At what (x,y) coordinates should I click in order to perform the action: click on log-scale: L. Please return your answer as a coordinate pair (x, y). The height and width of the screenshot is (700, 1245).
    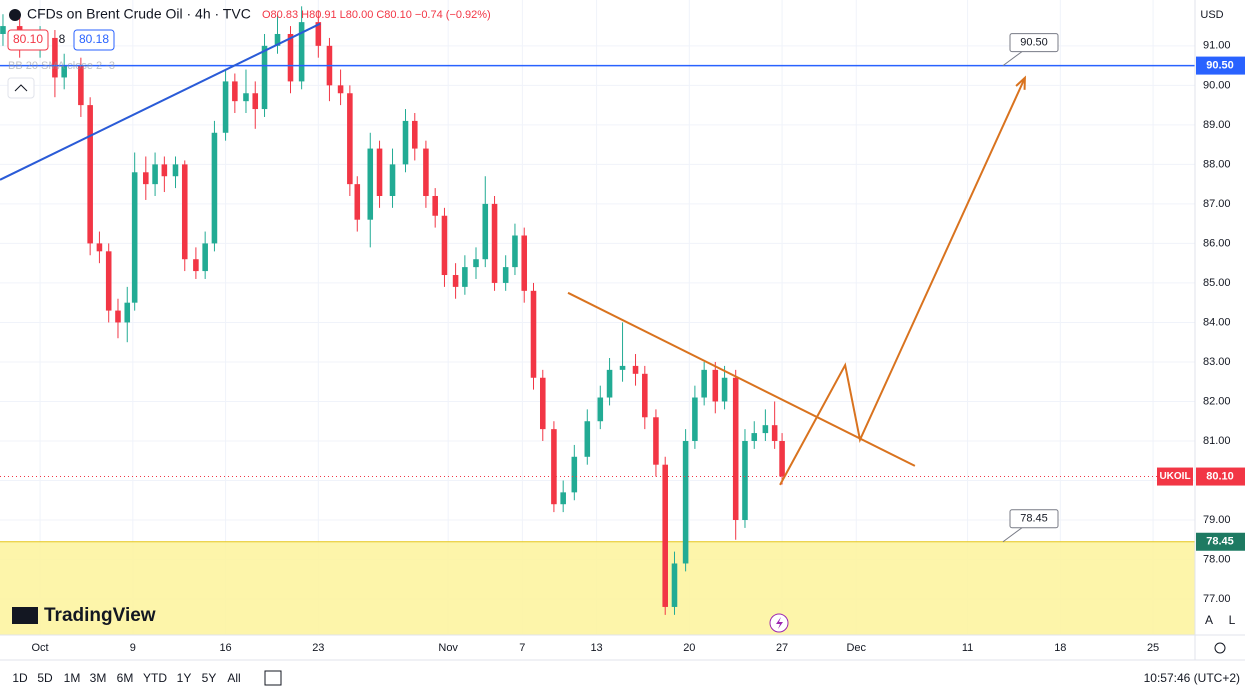
    Looking at the image, I should click on (1232, 620).